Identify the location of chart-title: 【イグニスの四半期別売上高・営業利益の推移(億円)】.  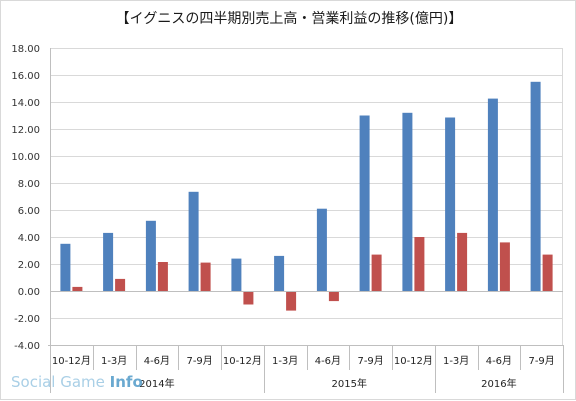
(289, 18).